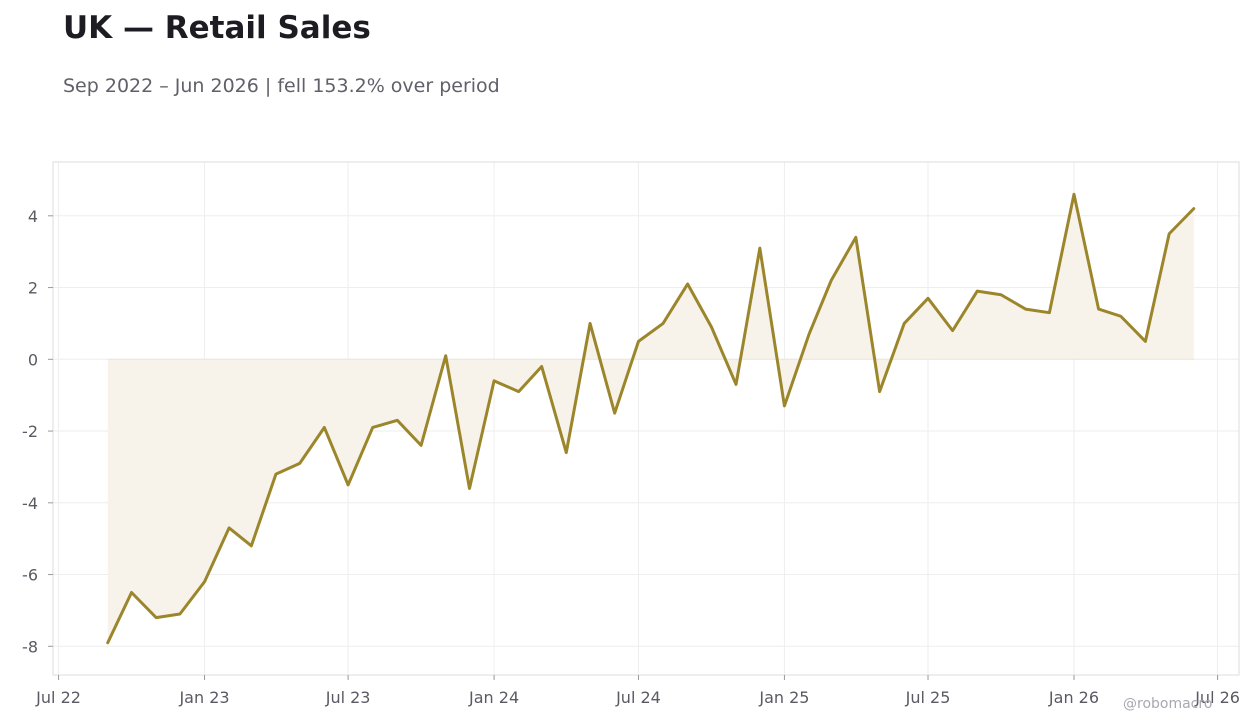 The image size is (1260, 728). Describe the element at coordinates (30, 503) in the screenshot. I see `y-tick-label: -4` at that location.